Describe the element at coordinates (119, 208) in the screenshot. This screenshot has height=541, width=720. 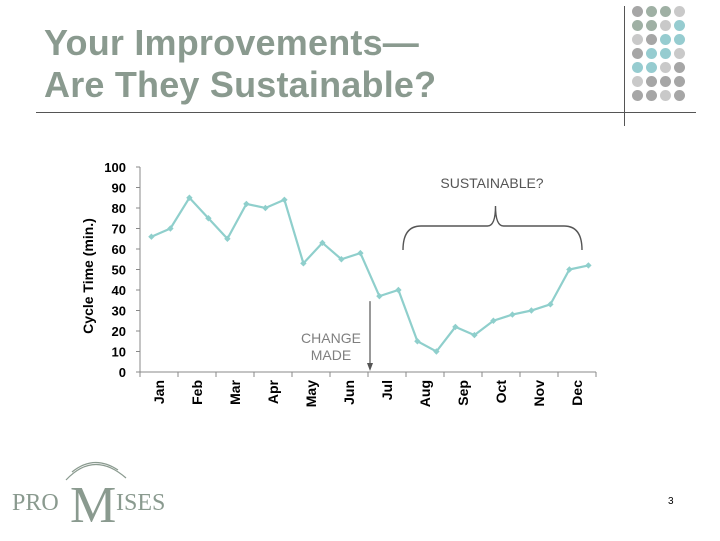
I see `y-tick-label: 80` at that location.